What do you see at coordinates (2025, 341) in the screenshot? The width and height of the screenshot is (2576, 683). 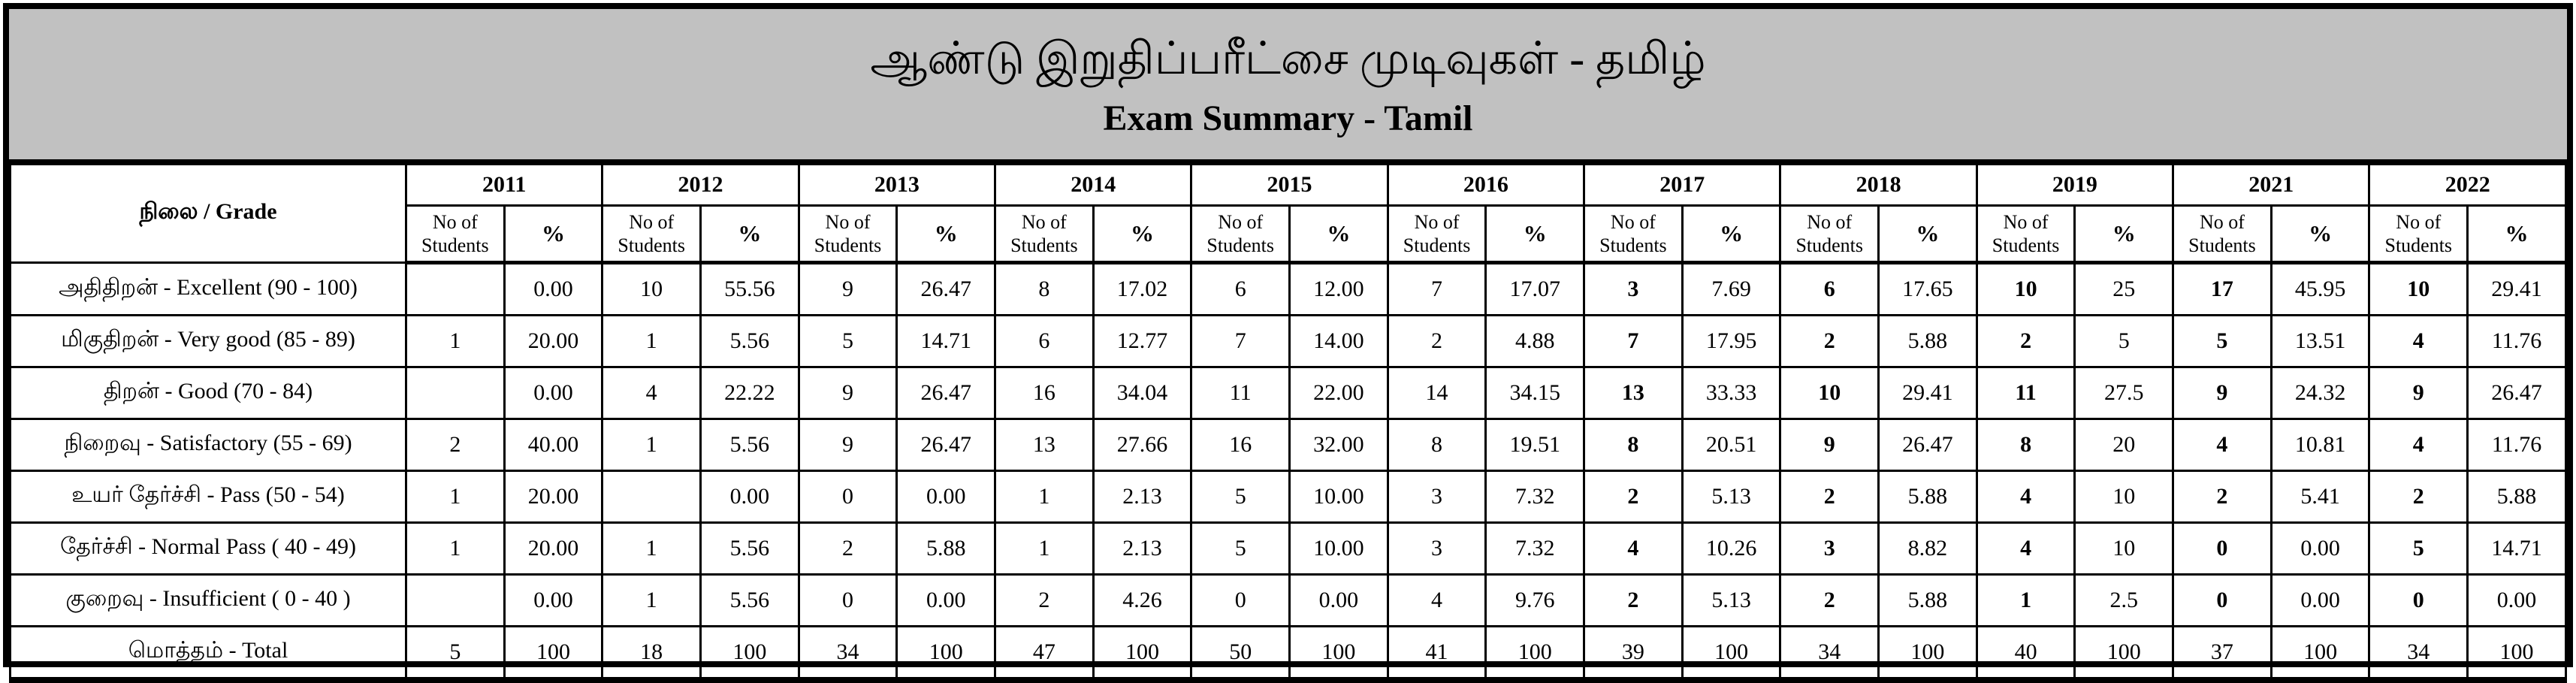 I see `cell-2019-students: 2` at bounding box center [2025, 341].